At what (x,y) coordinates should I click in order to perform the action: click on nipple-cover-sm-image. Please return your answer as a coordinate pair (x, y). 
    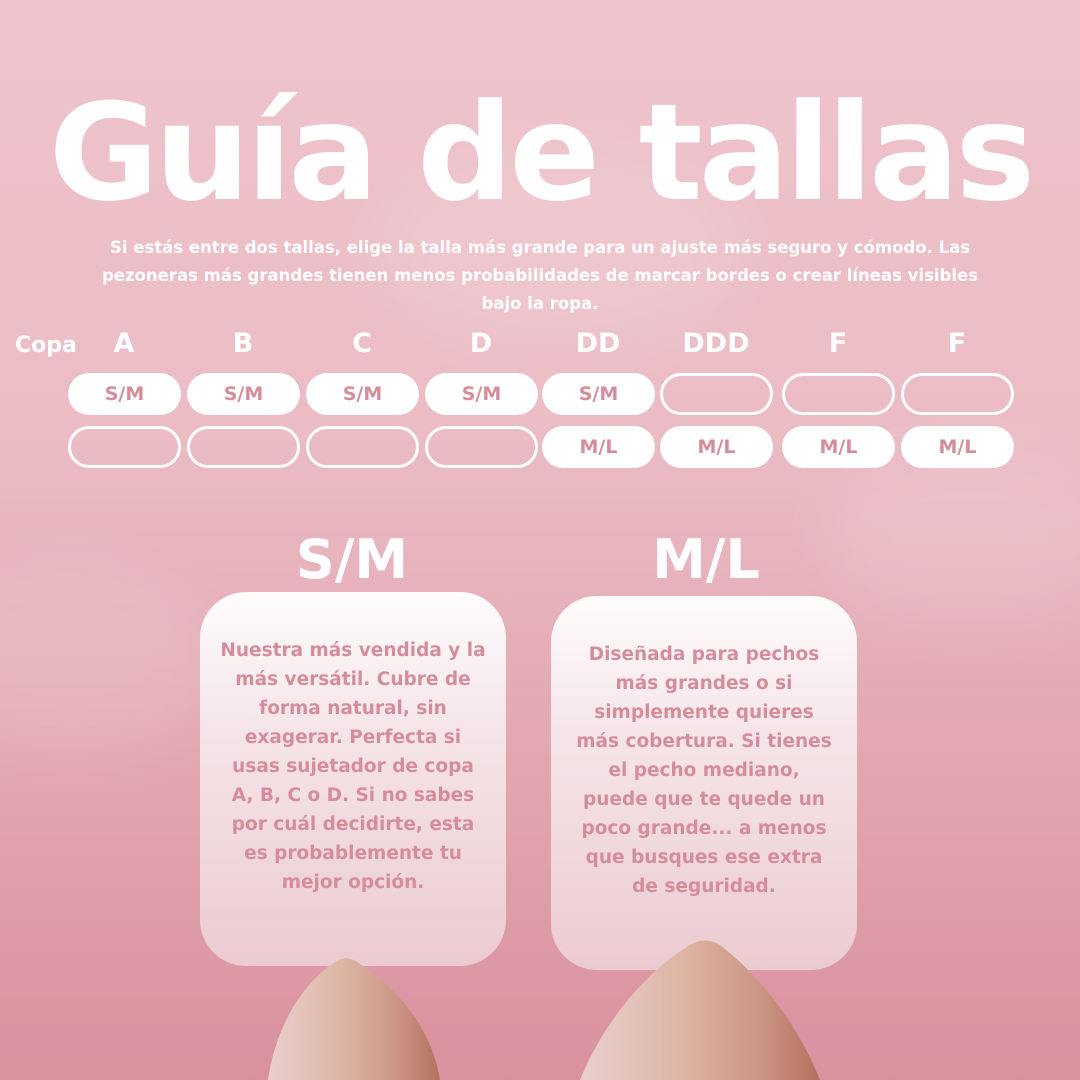
    Looking at the image, I should click on (354, 1019).